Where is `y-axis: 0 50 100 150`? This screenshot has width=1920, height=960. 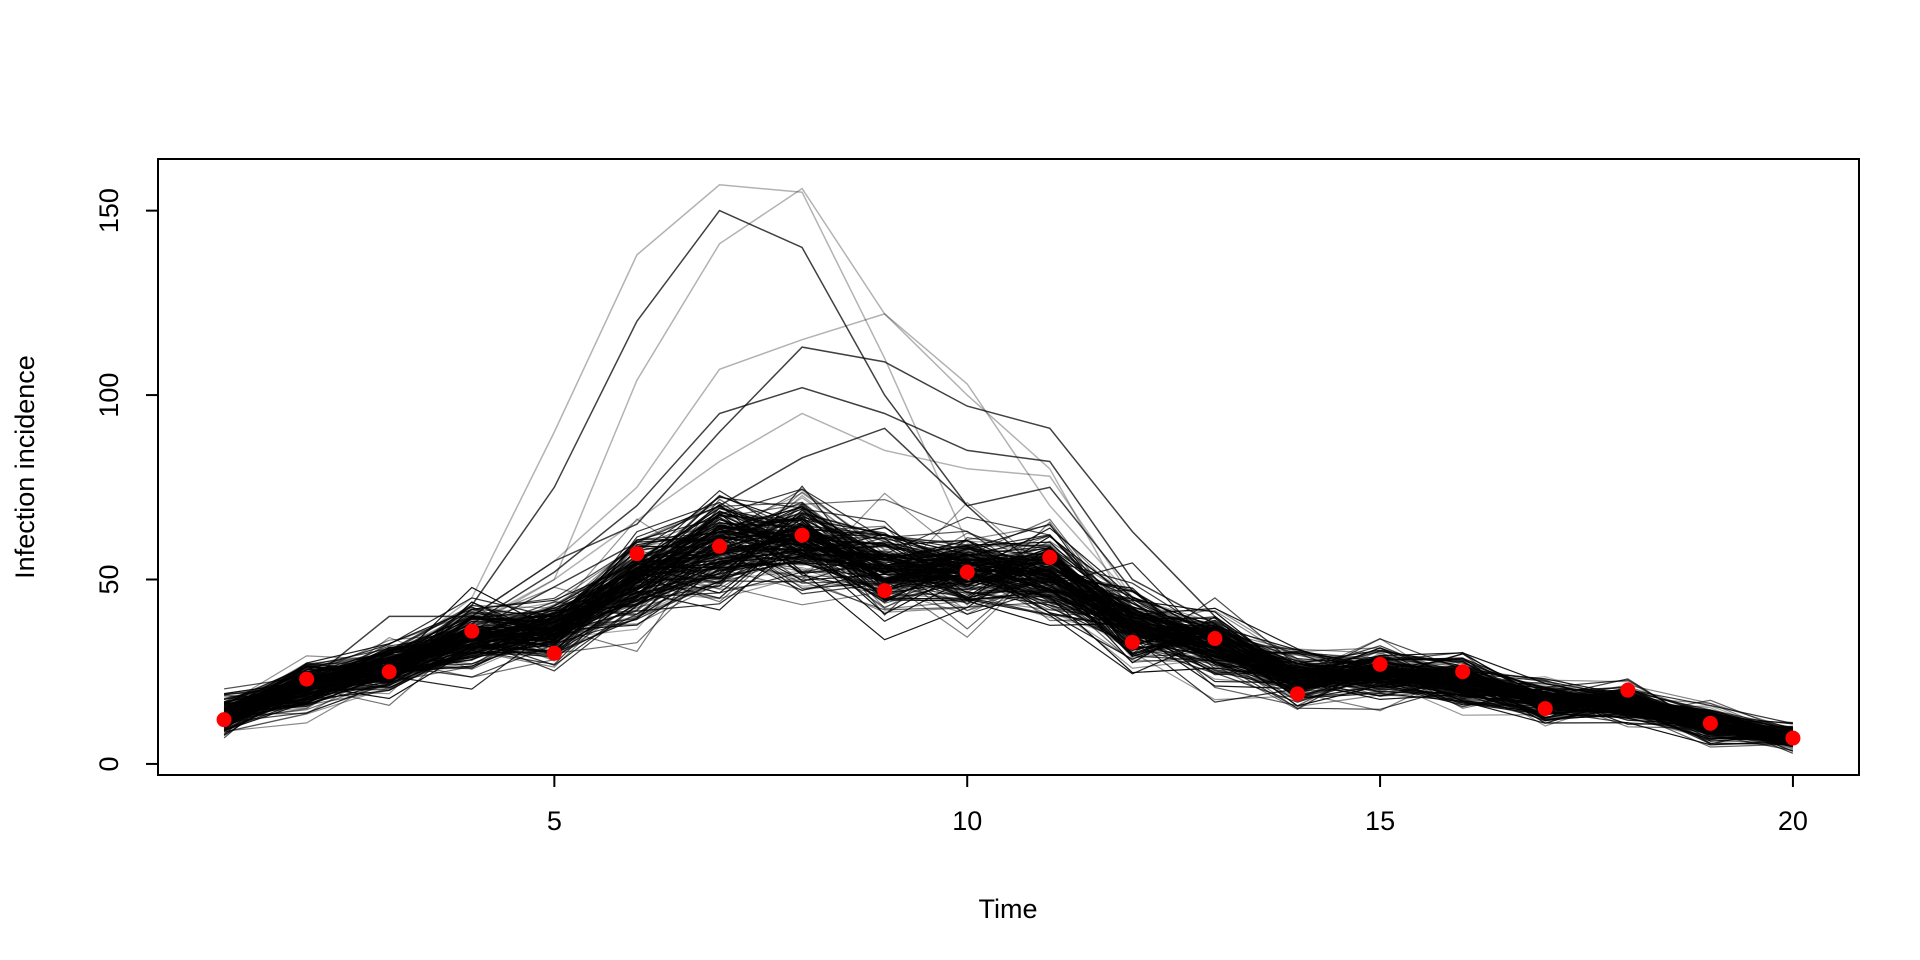
y-axis: 0 50 100 150 is located at coordinates (126, 479).